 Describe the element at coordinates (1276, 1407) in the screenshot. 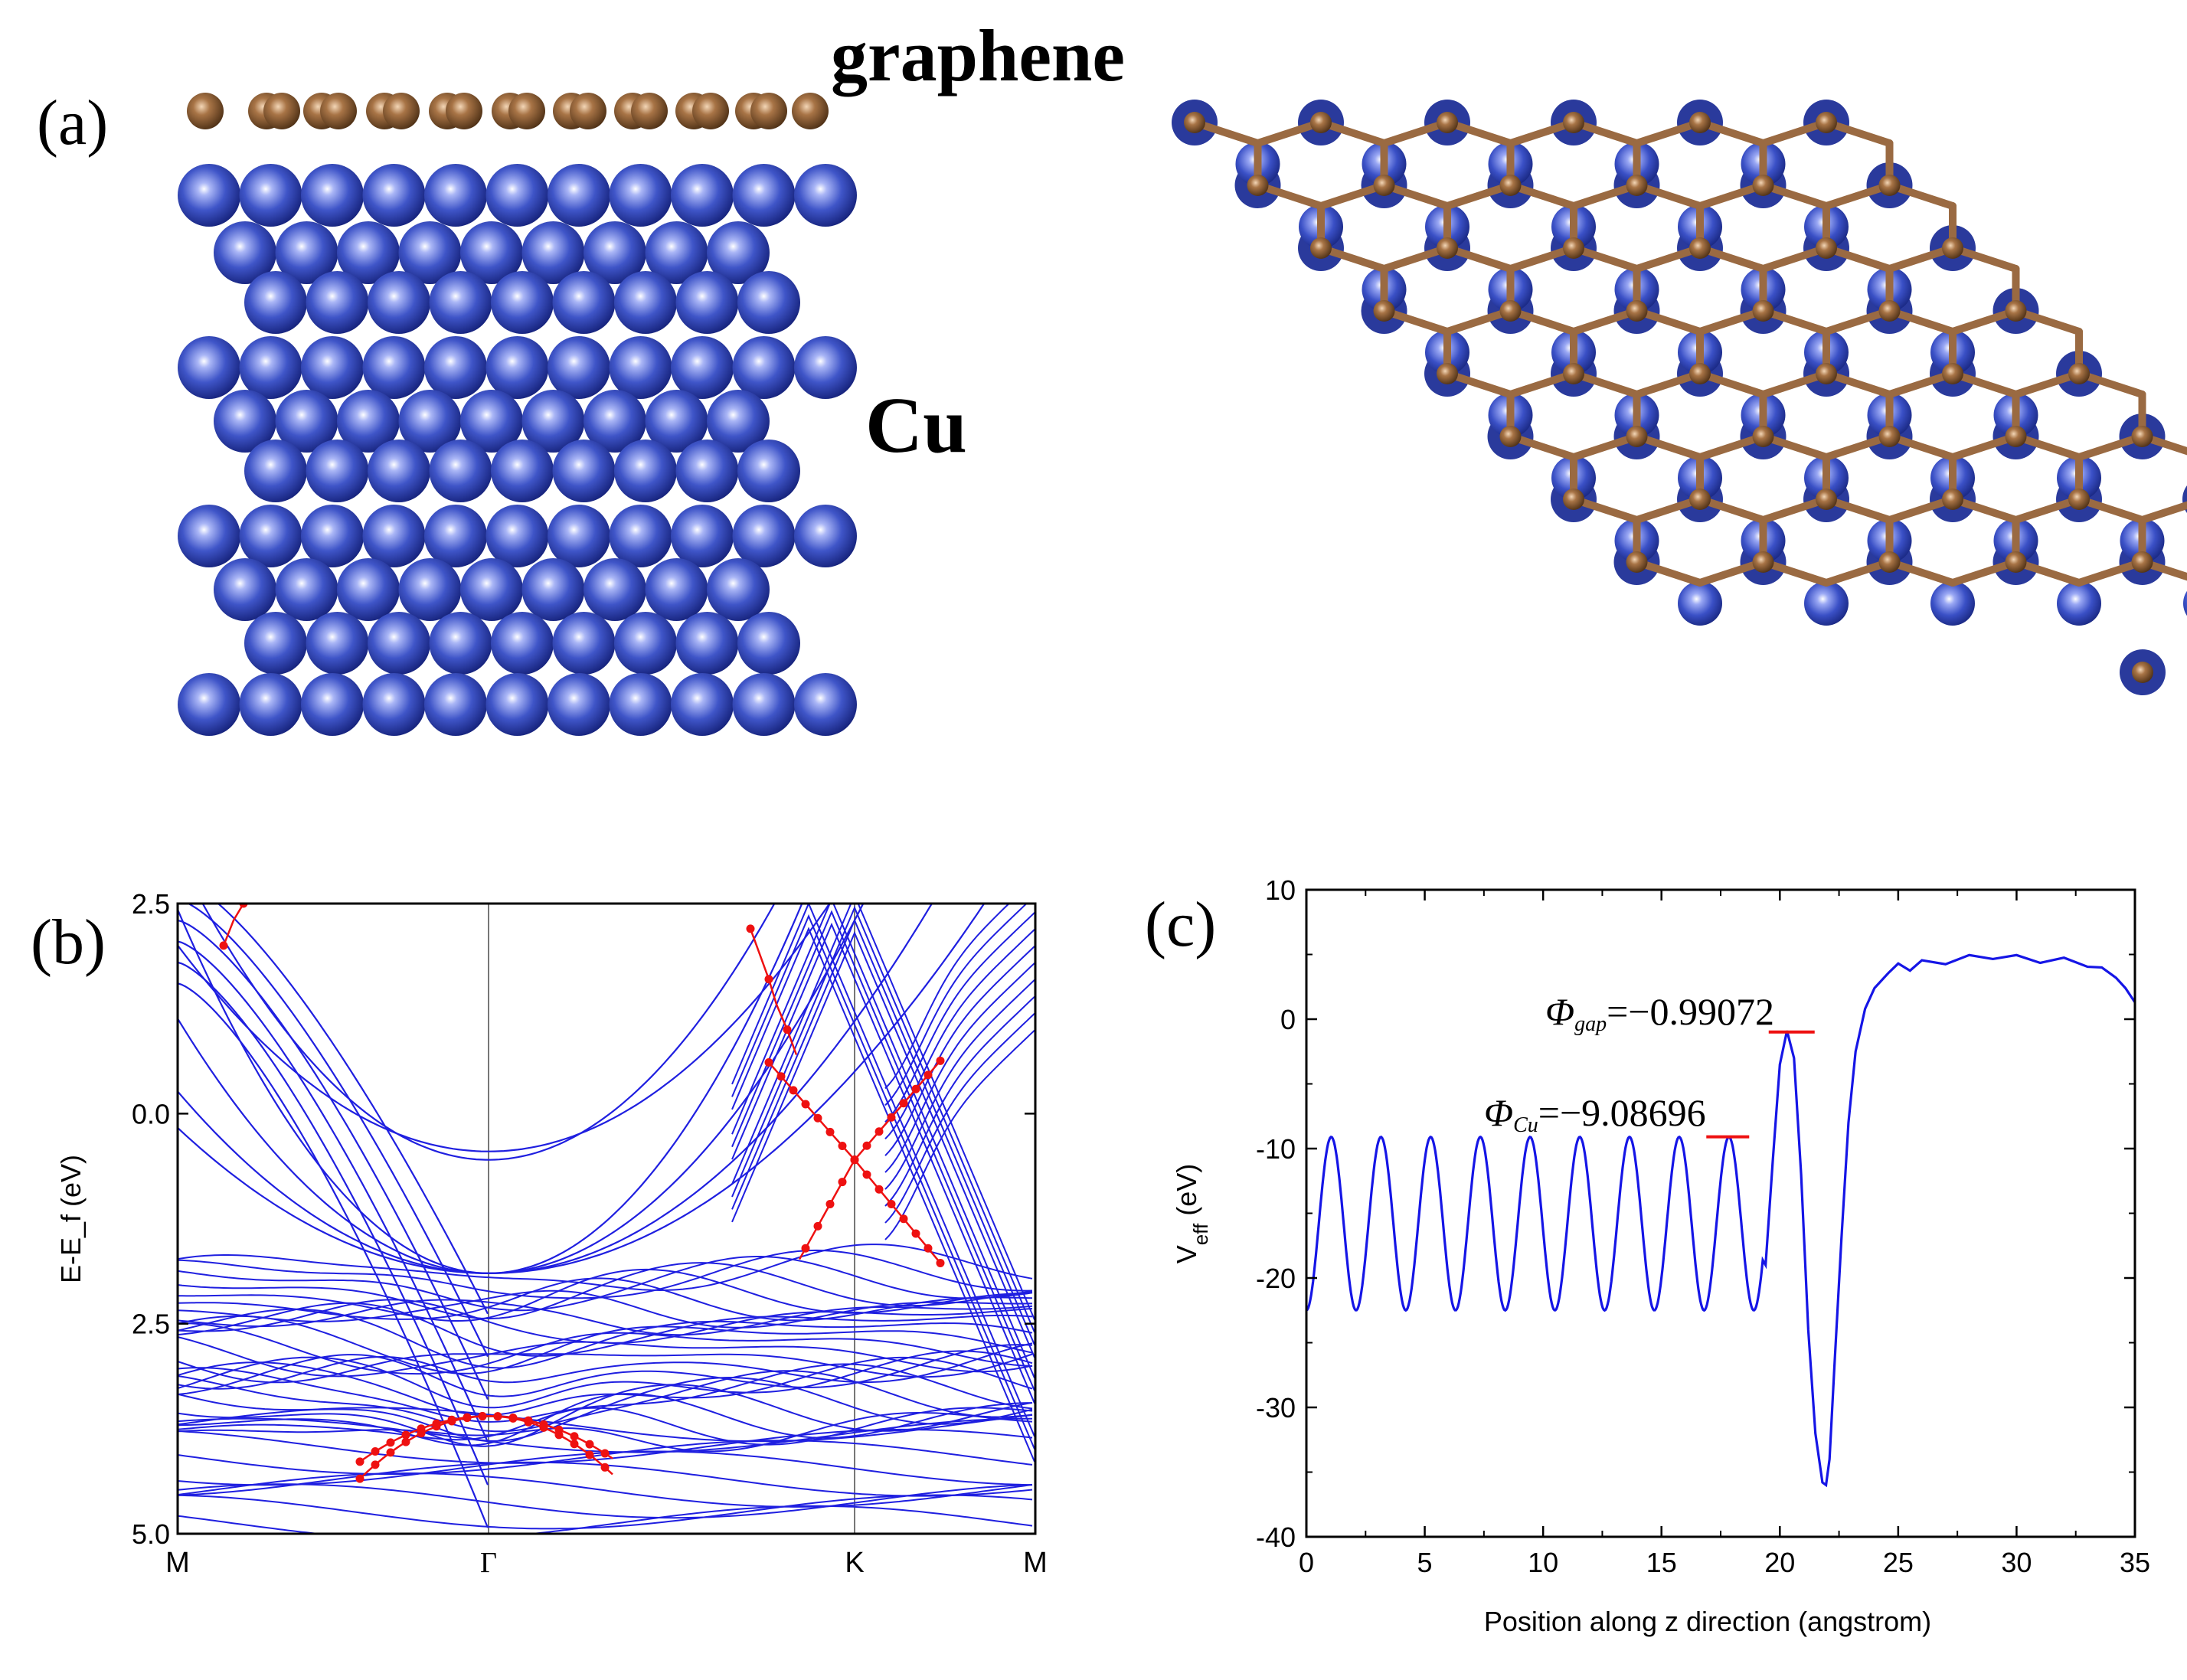

I see `veff-y-tick-label: -30` at that location.